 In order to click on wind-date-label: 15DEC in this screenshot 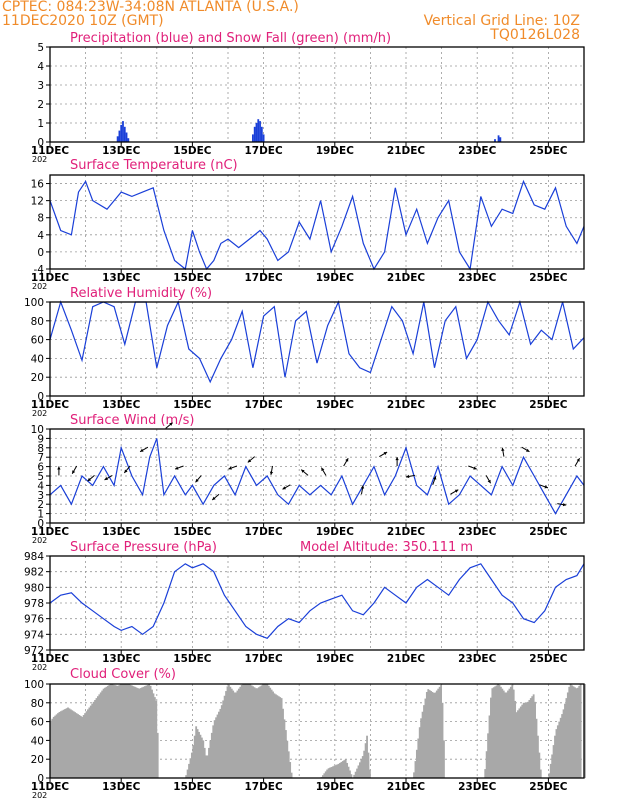, I will do `click(192, 532)`.